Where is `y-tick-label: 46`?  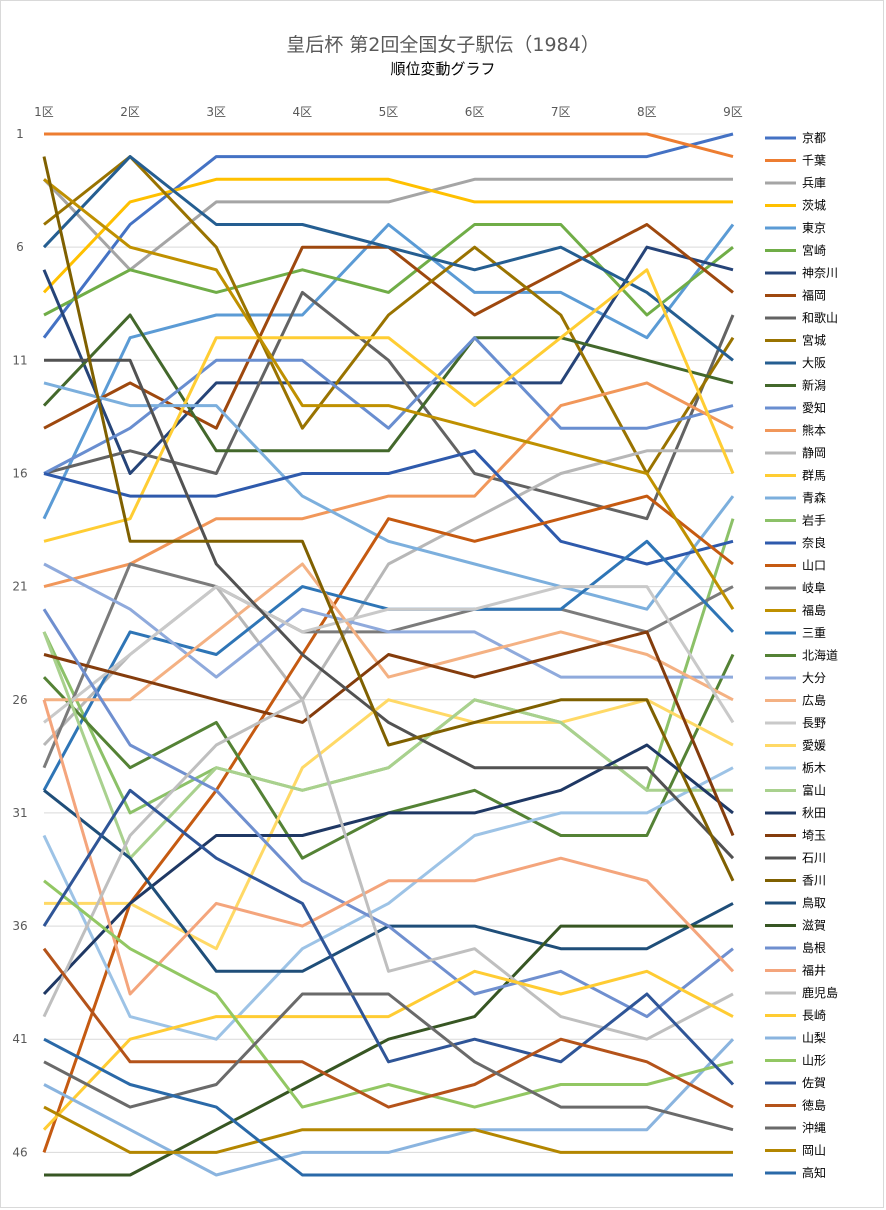 y-tick-label: 46 is located at coordinates (19, 1152).